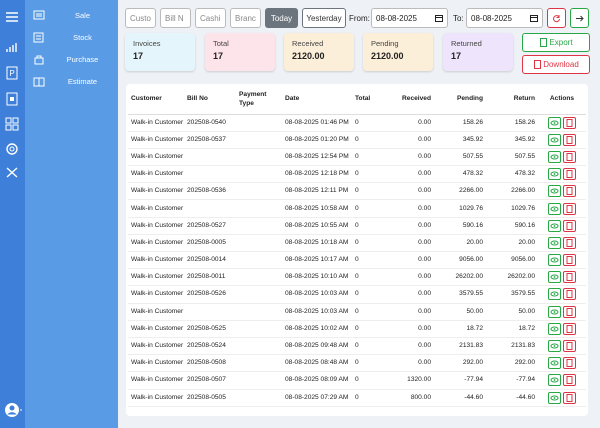 The image size is (600, 428). I want to click on card: Total 17, so click(240, 52).